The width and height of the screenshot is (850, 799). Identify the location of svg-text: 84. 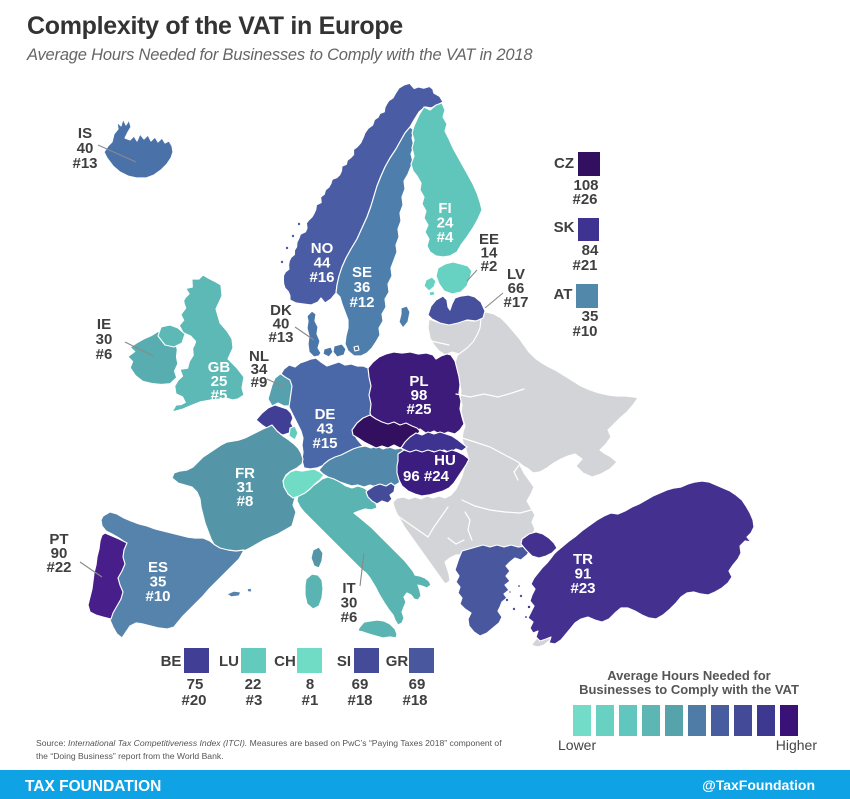
(590, 250).